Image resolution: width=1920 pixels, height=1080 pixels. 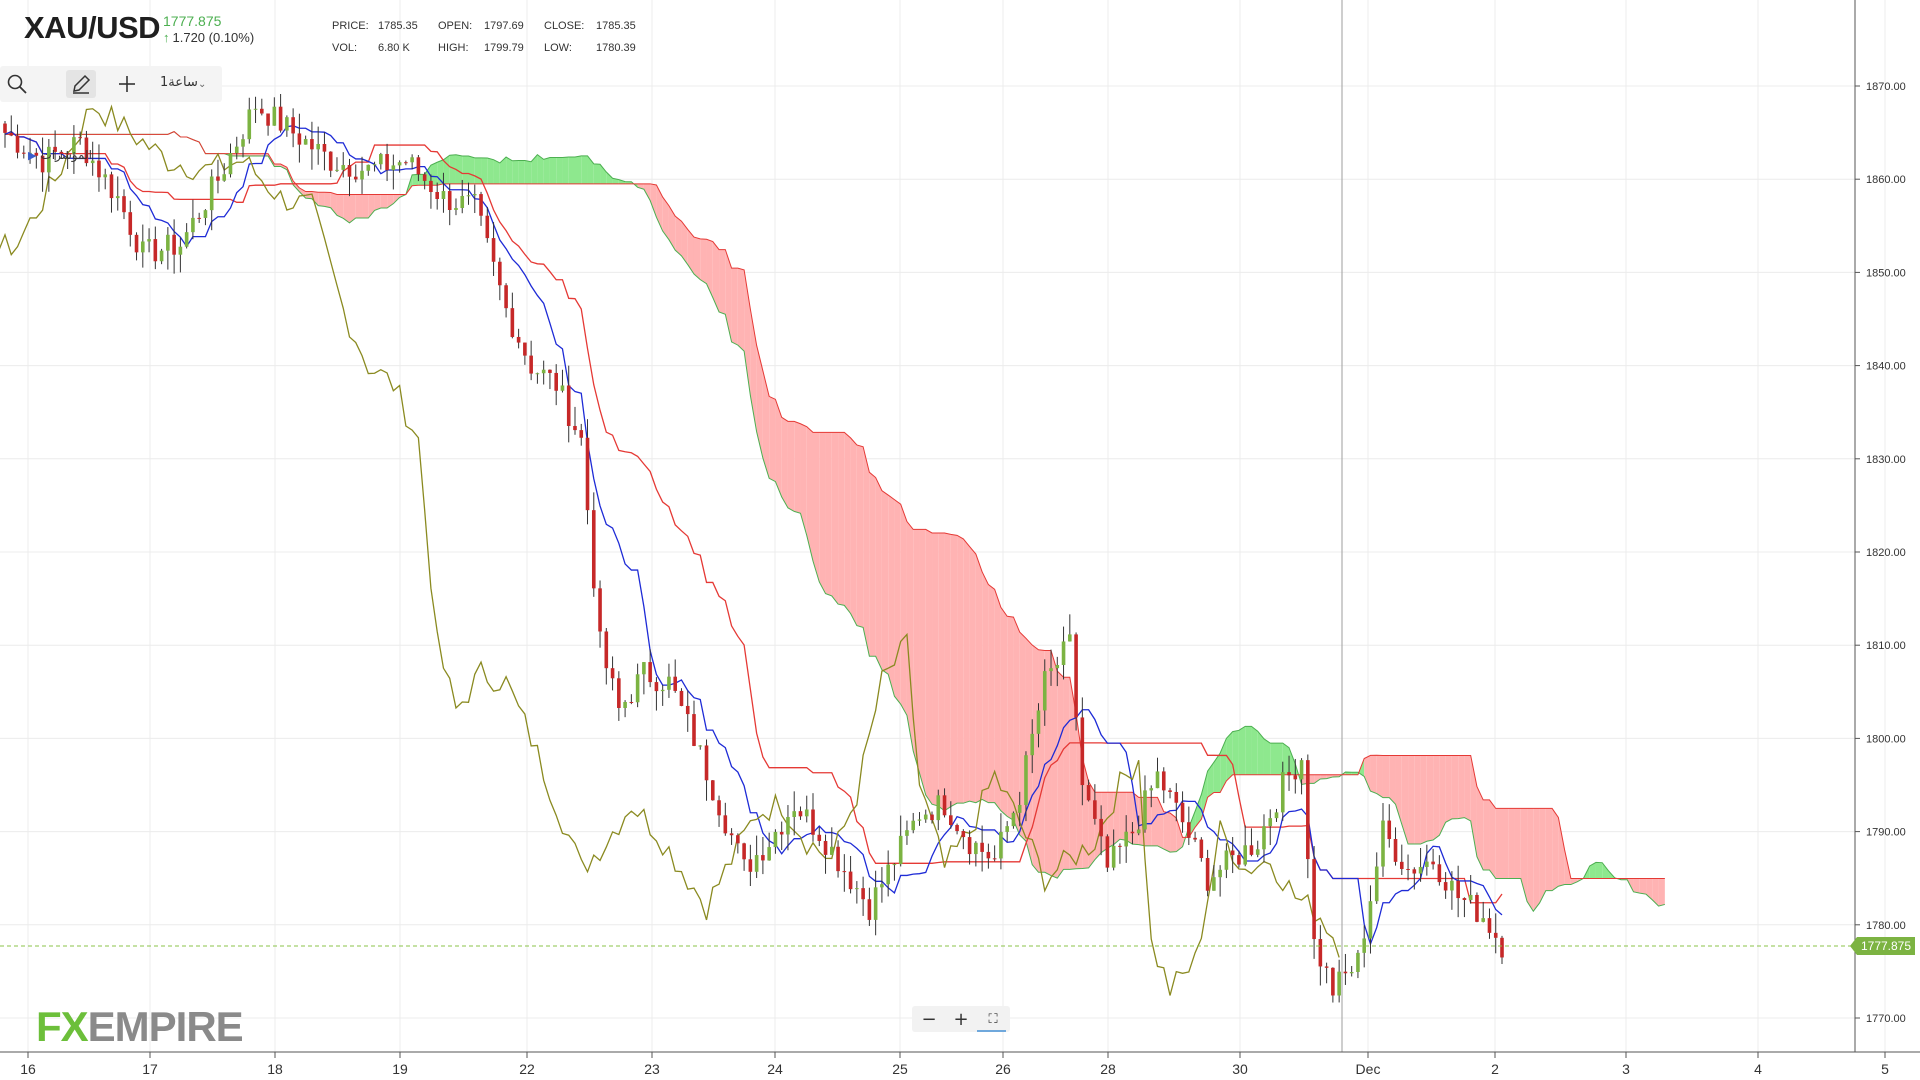 What do you see at coordinates (60, 155) in the screenshot?
I see `indicators-button: ▶ المؤشرات` at bounding box center [60, 155].